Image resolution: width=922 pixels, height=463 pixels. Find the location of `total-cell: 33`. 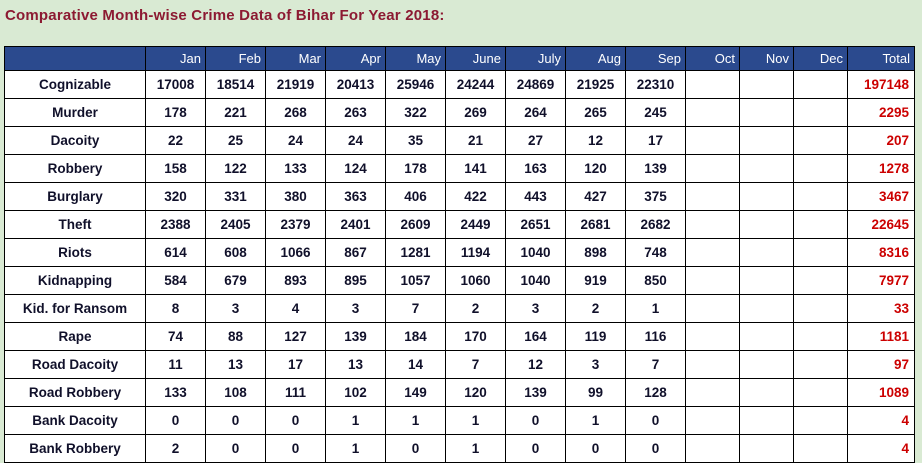

total-cell: 33 is located at coordinates (881, 308).